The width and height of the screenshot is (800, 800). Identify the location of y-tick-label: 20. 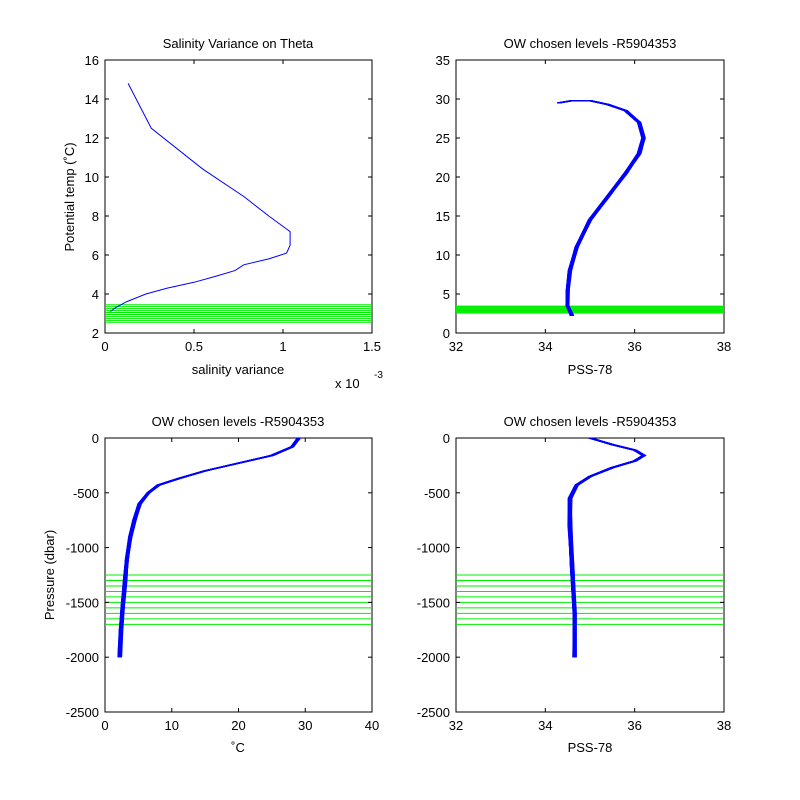
(443, 177).